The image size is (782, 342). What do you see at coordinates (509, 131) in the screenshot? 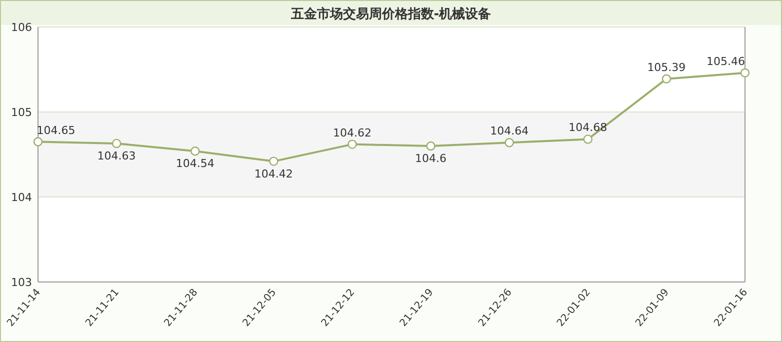
I see `data-label: 104.64` at bounding box center [509, 131].